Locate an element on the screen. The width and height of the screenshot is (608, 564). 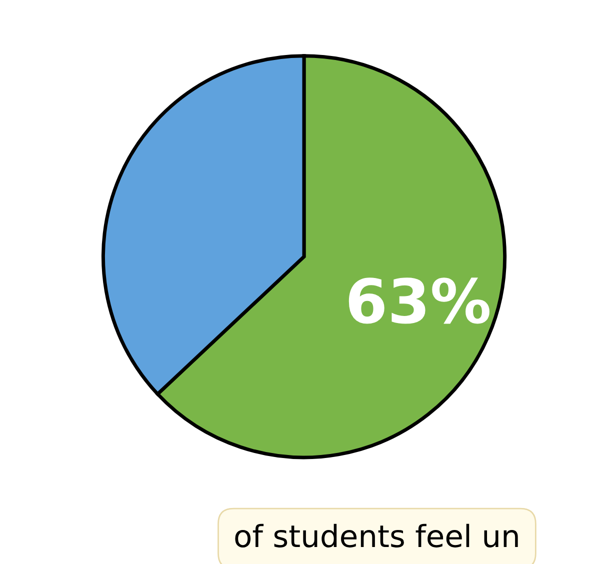
data-label: 63% is located at coordinates (419, 301).